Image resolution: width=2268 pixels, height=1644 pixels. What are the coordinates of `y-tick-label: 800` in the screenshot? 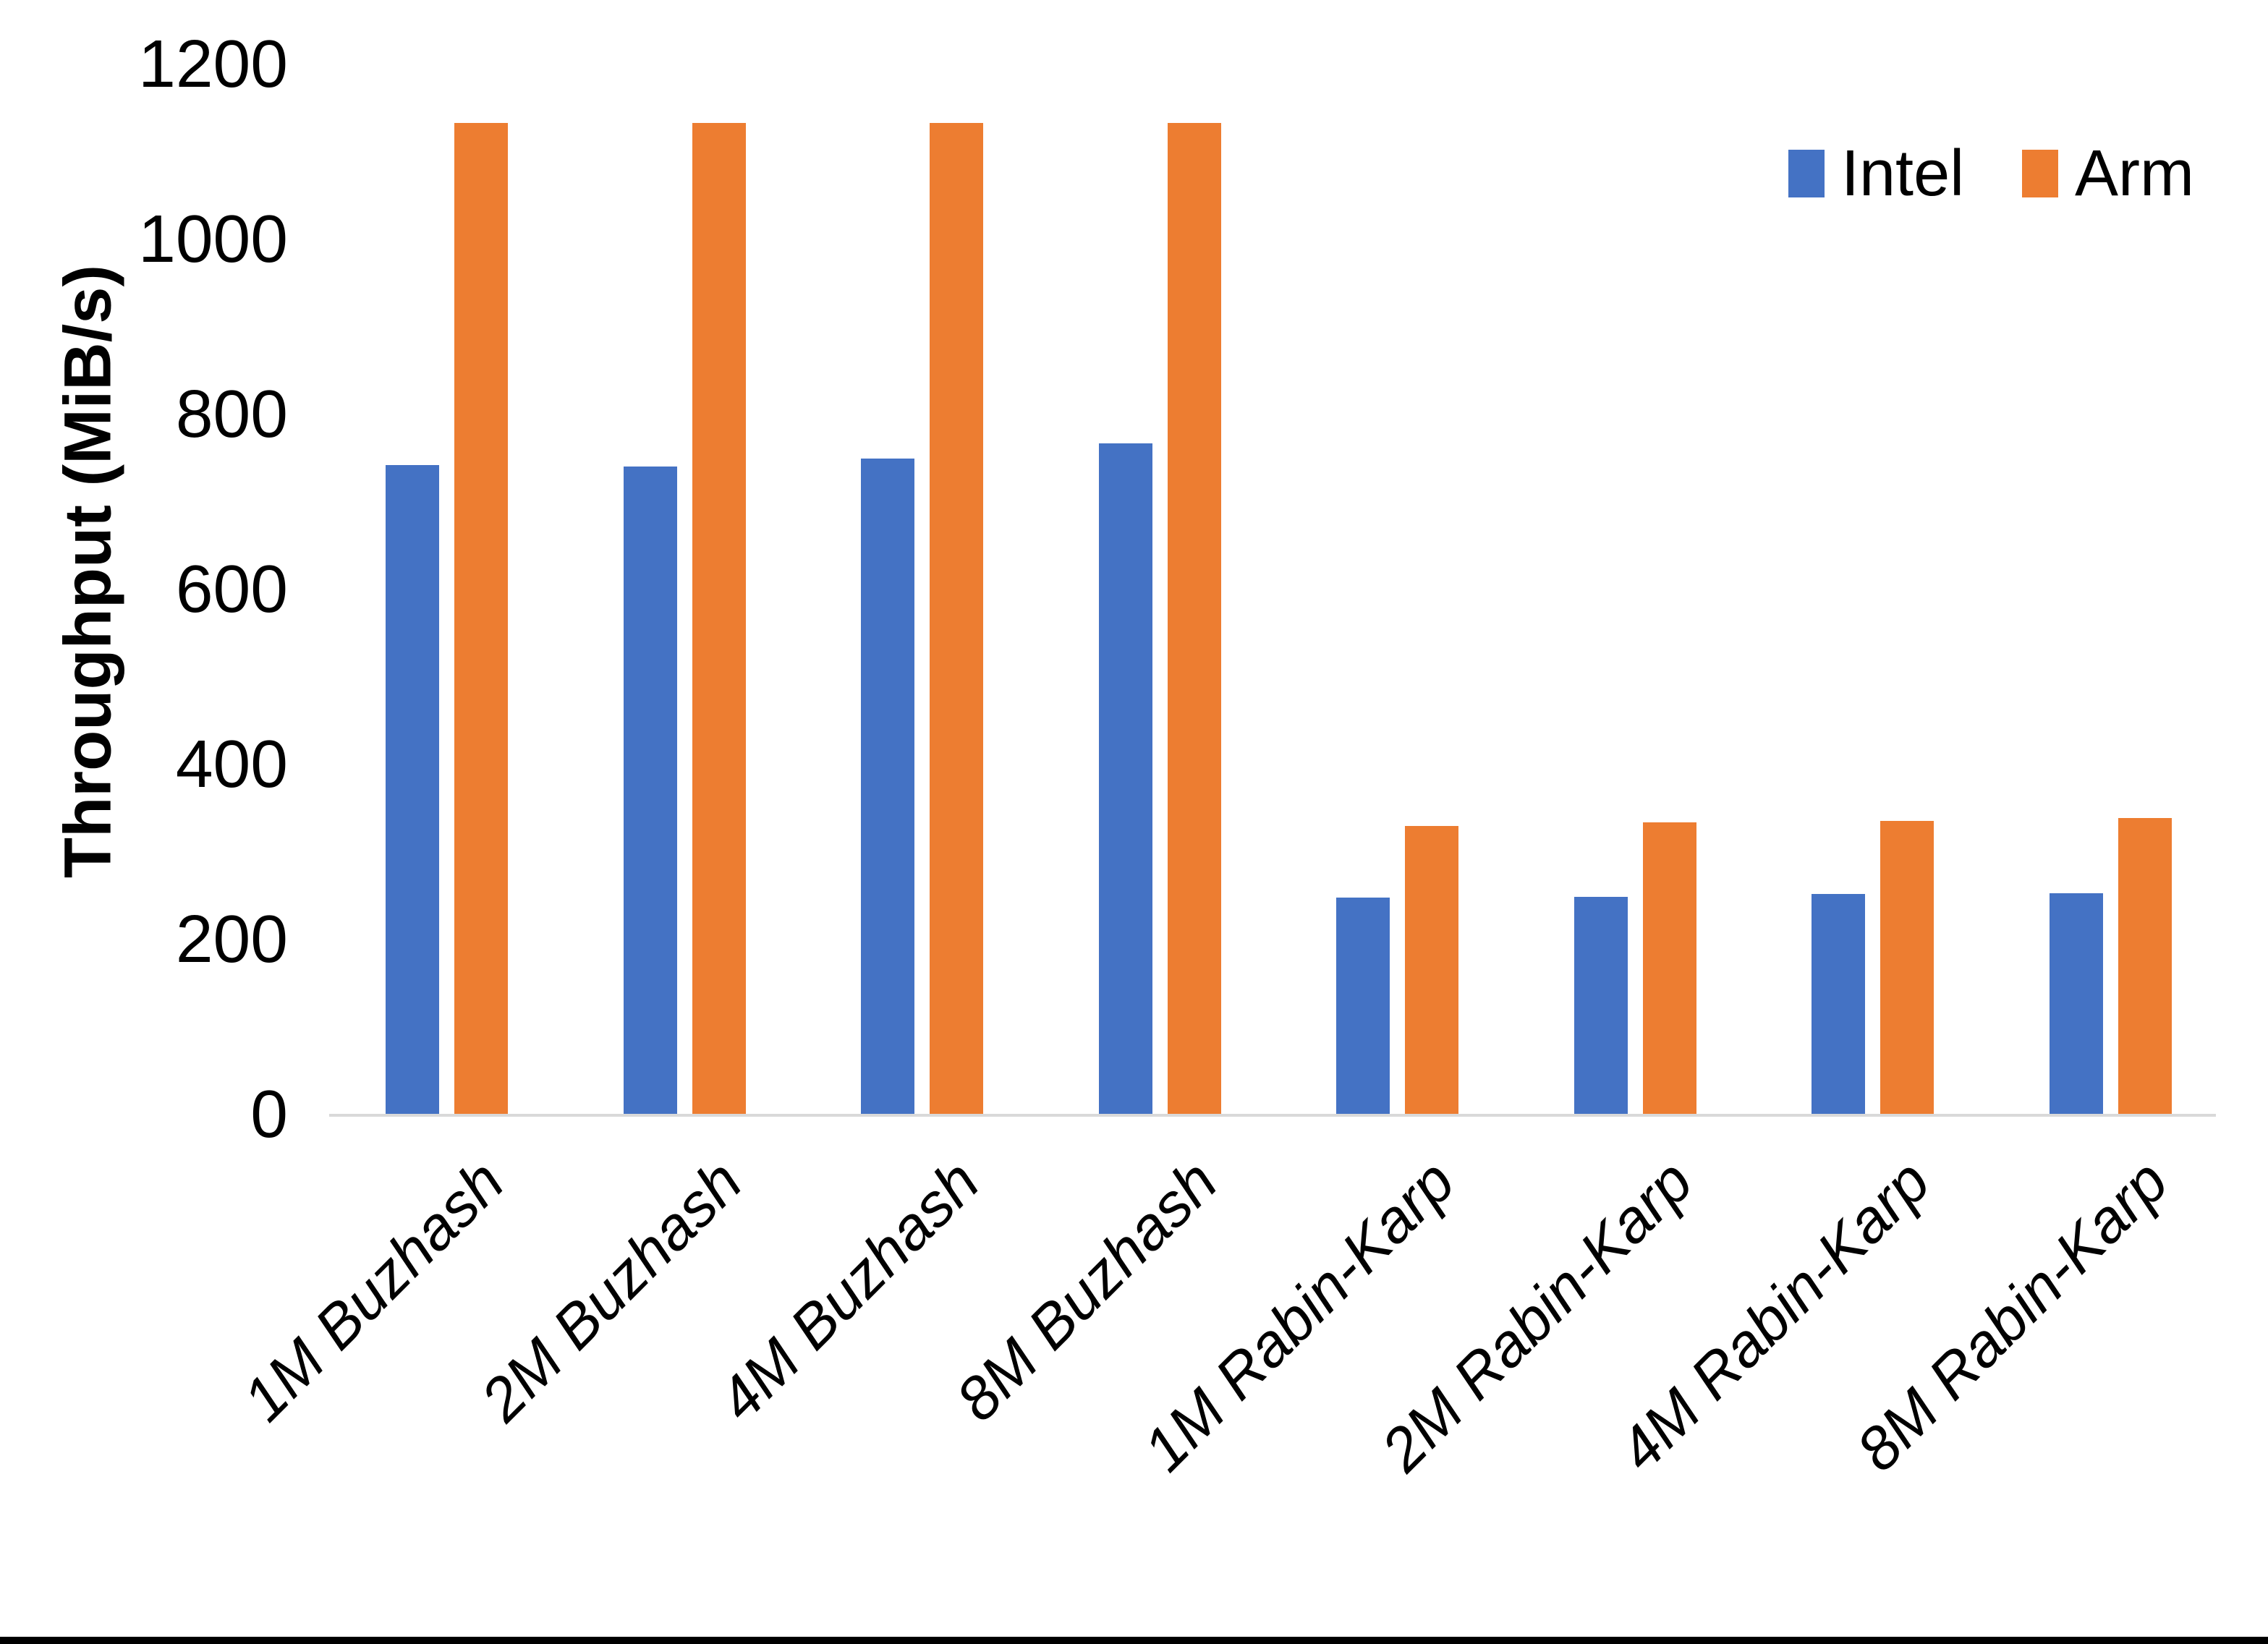 It's located at (231, 413).